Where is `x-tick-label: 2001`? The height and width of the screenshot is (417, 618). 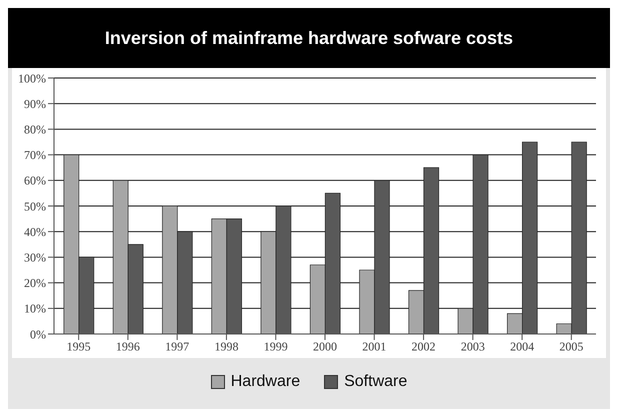
x-tick-label: 2001 is located at coordinates (374, 347).